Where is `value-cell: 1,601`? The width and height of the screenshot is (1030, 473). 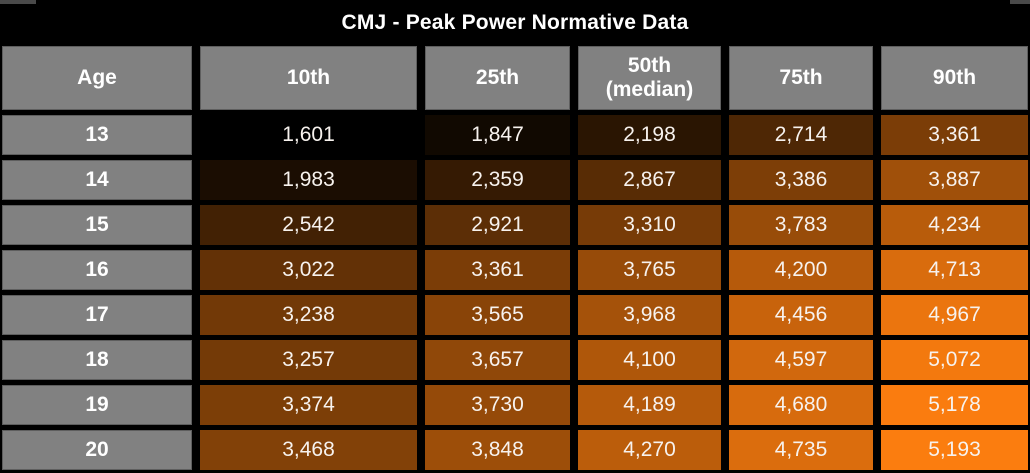
value-cell: 1,601 is located at coordinates (308, 135).